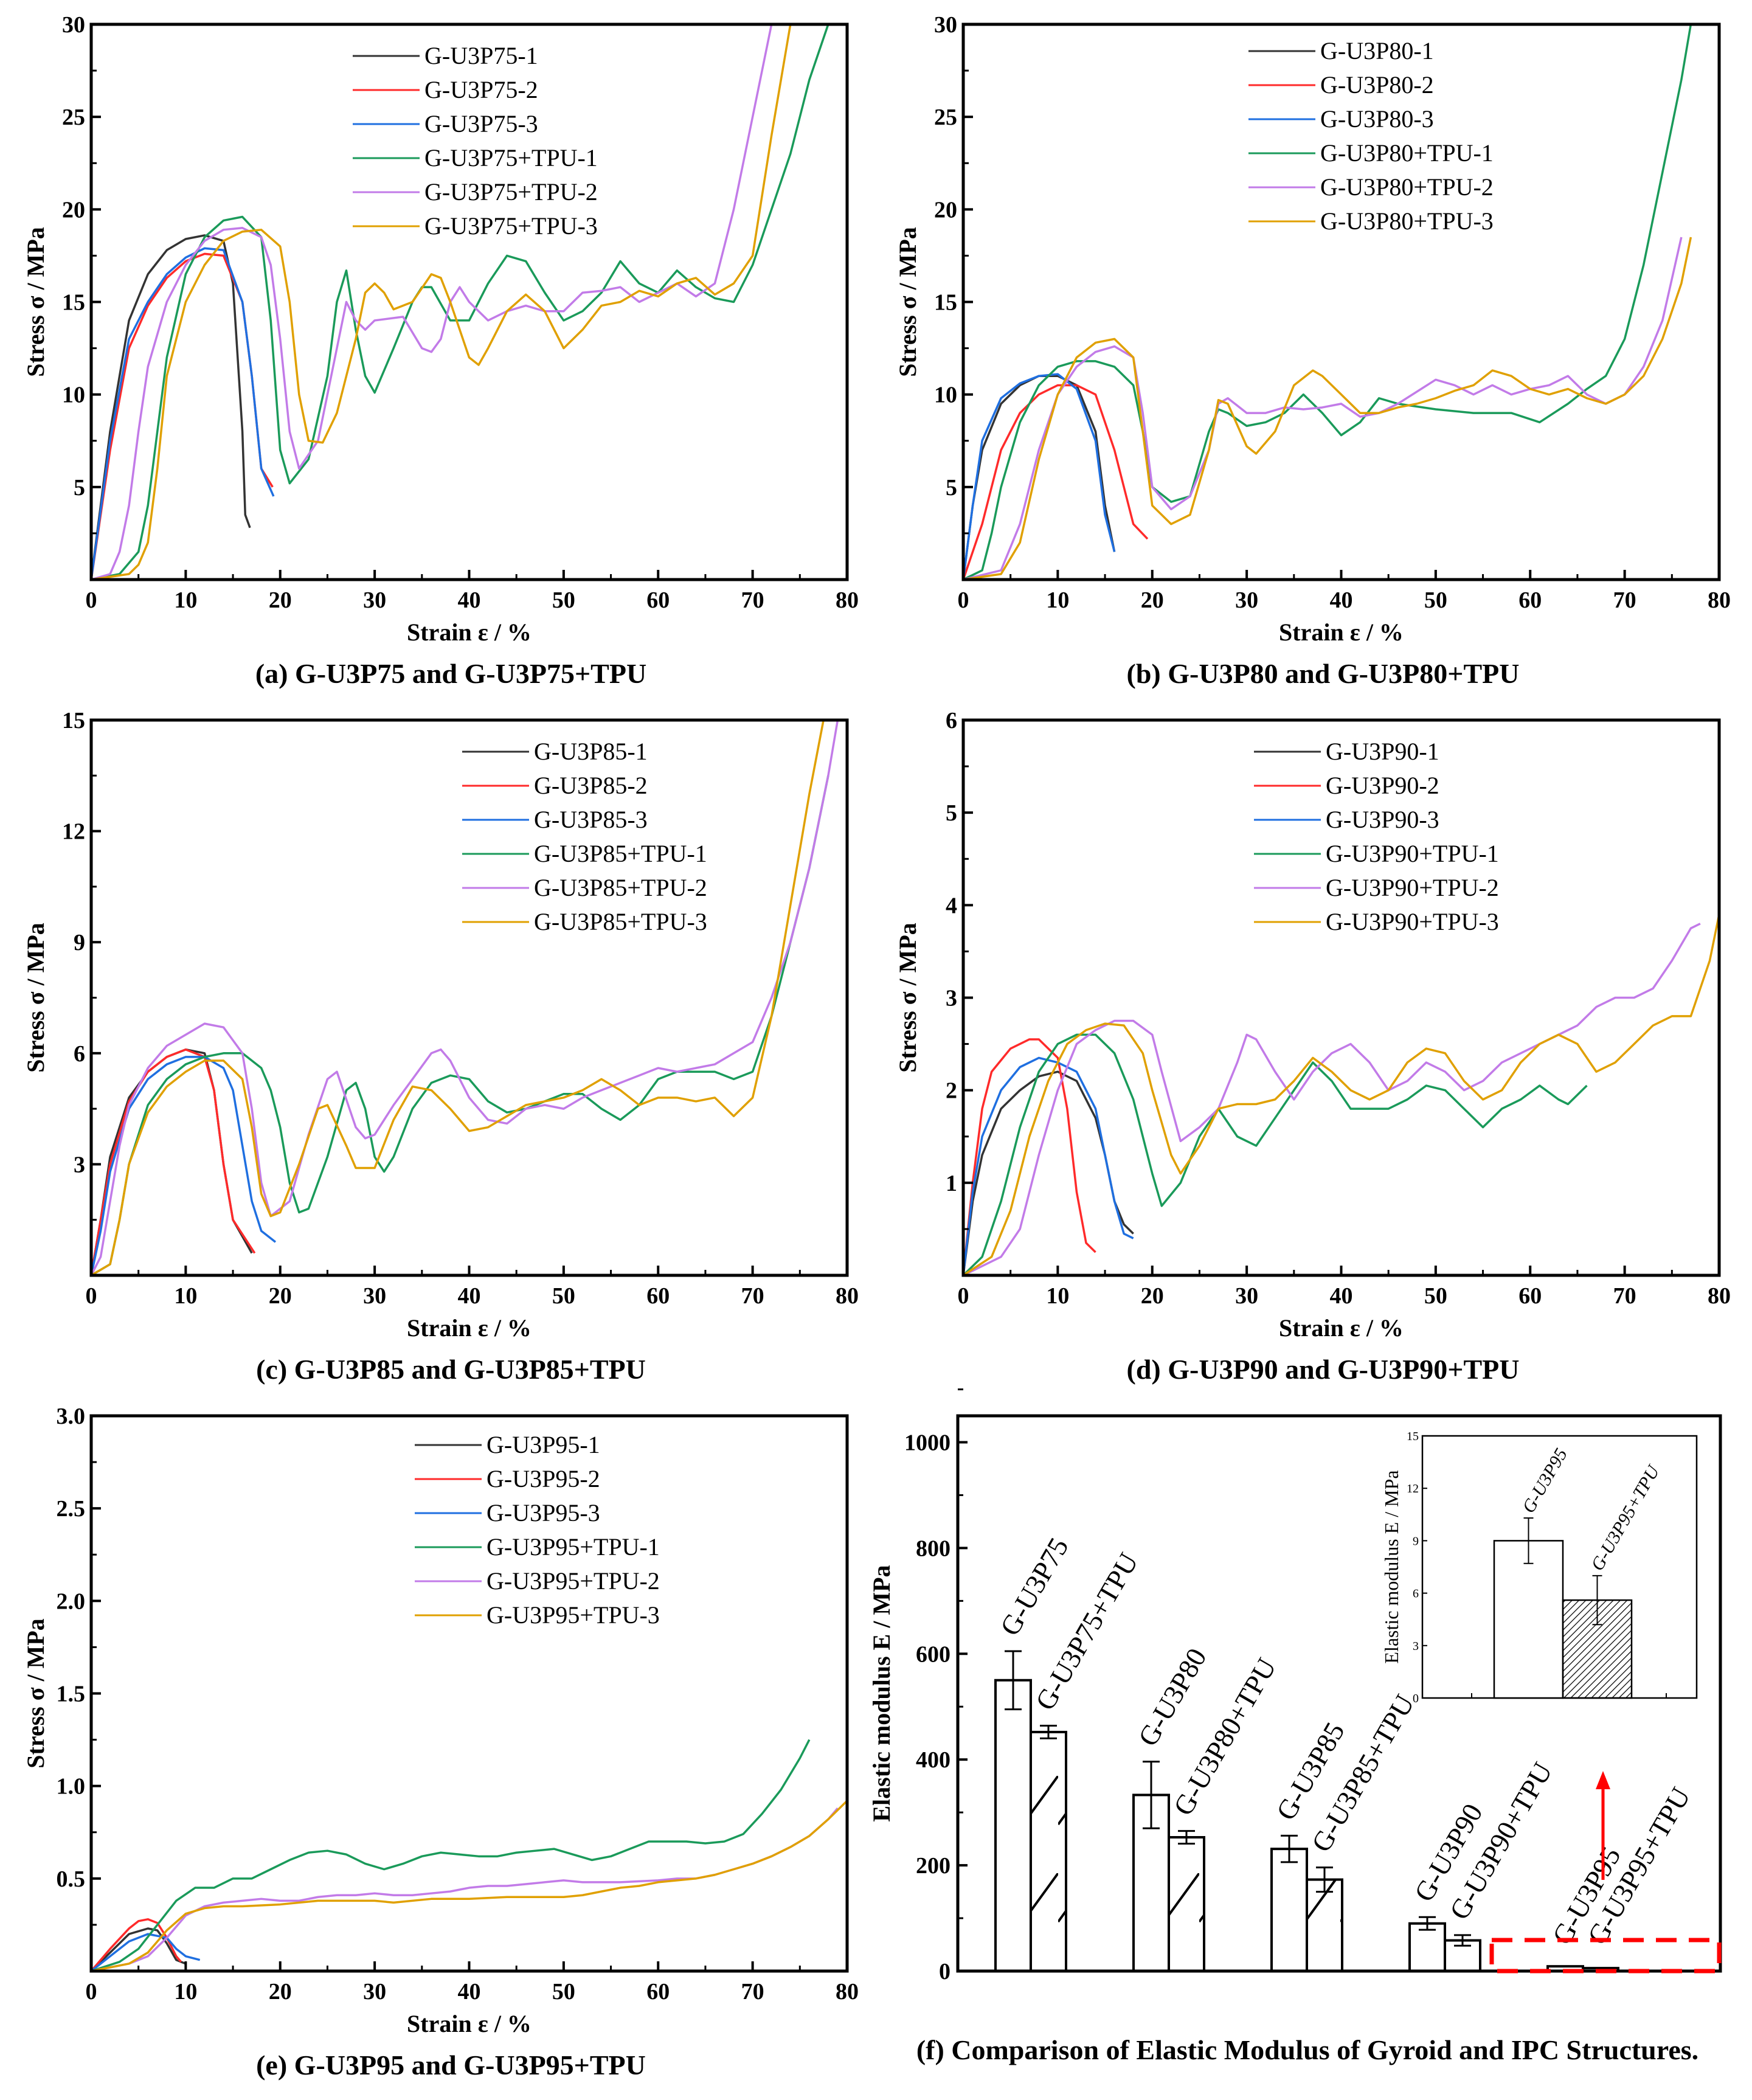 The width and height of the screenshot is (1752, 2100). Describe the element at coordinates (944, 1971) in the screenshot. I see `y-tick-label: 0` at that location.